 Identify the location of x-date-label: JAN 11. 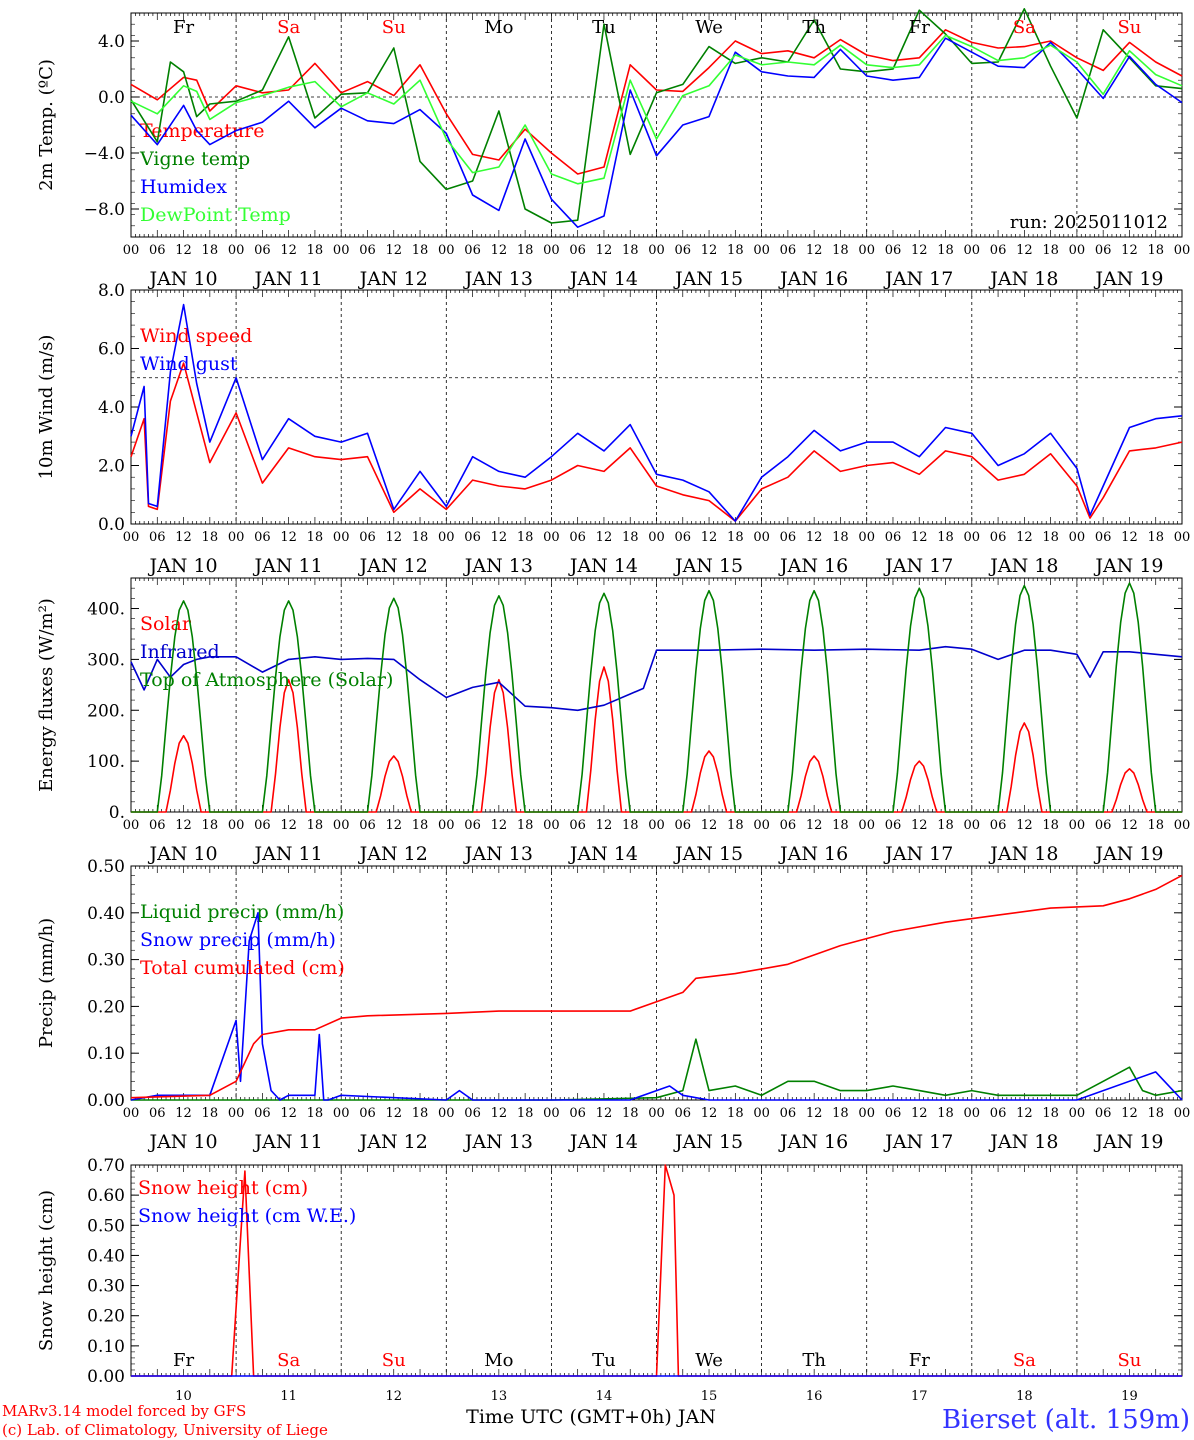
(288, 1142).